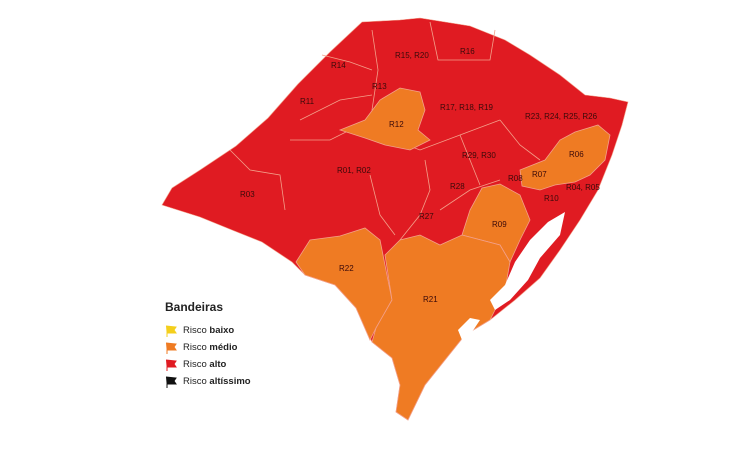 This screenshot has height=450, width=741. I want to click on region-label: R22, so click(346, 268).